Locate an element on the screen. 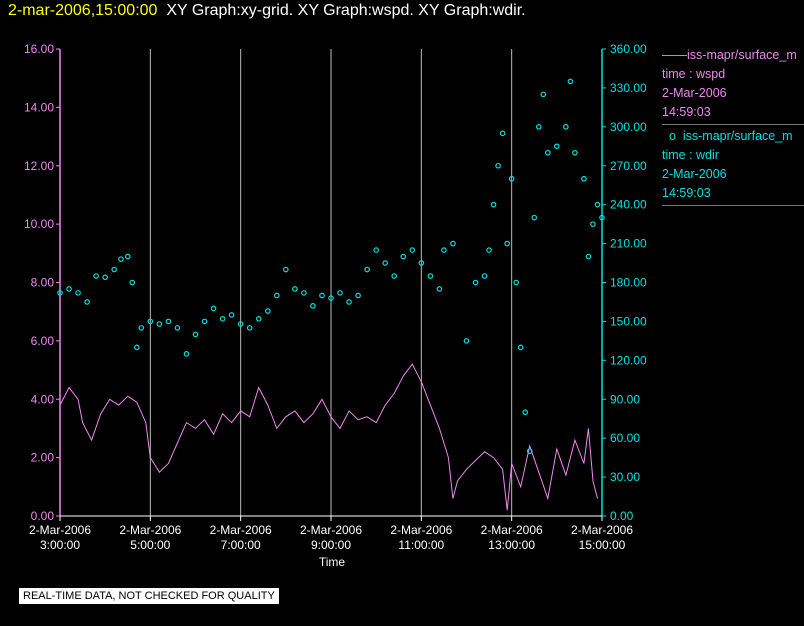 The image size is (804, 626). legend-wdir-date: 2-Mar-2006 is located at coordinates (694, 174).